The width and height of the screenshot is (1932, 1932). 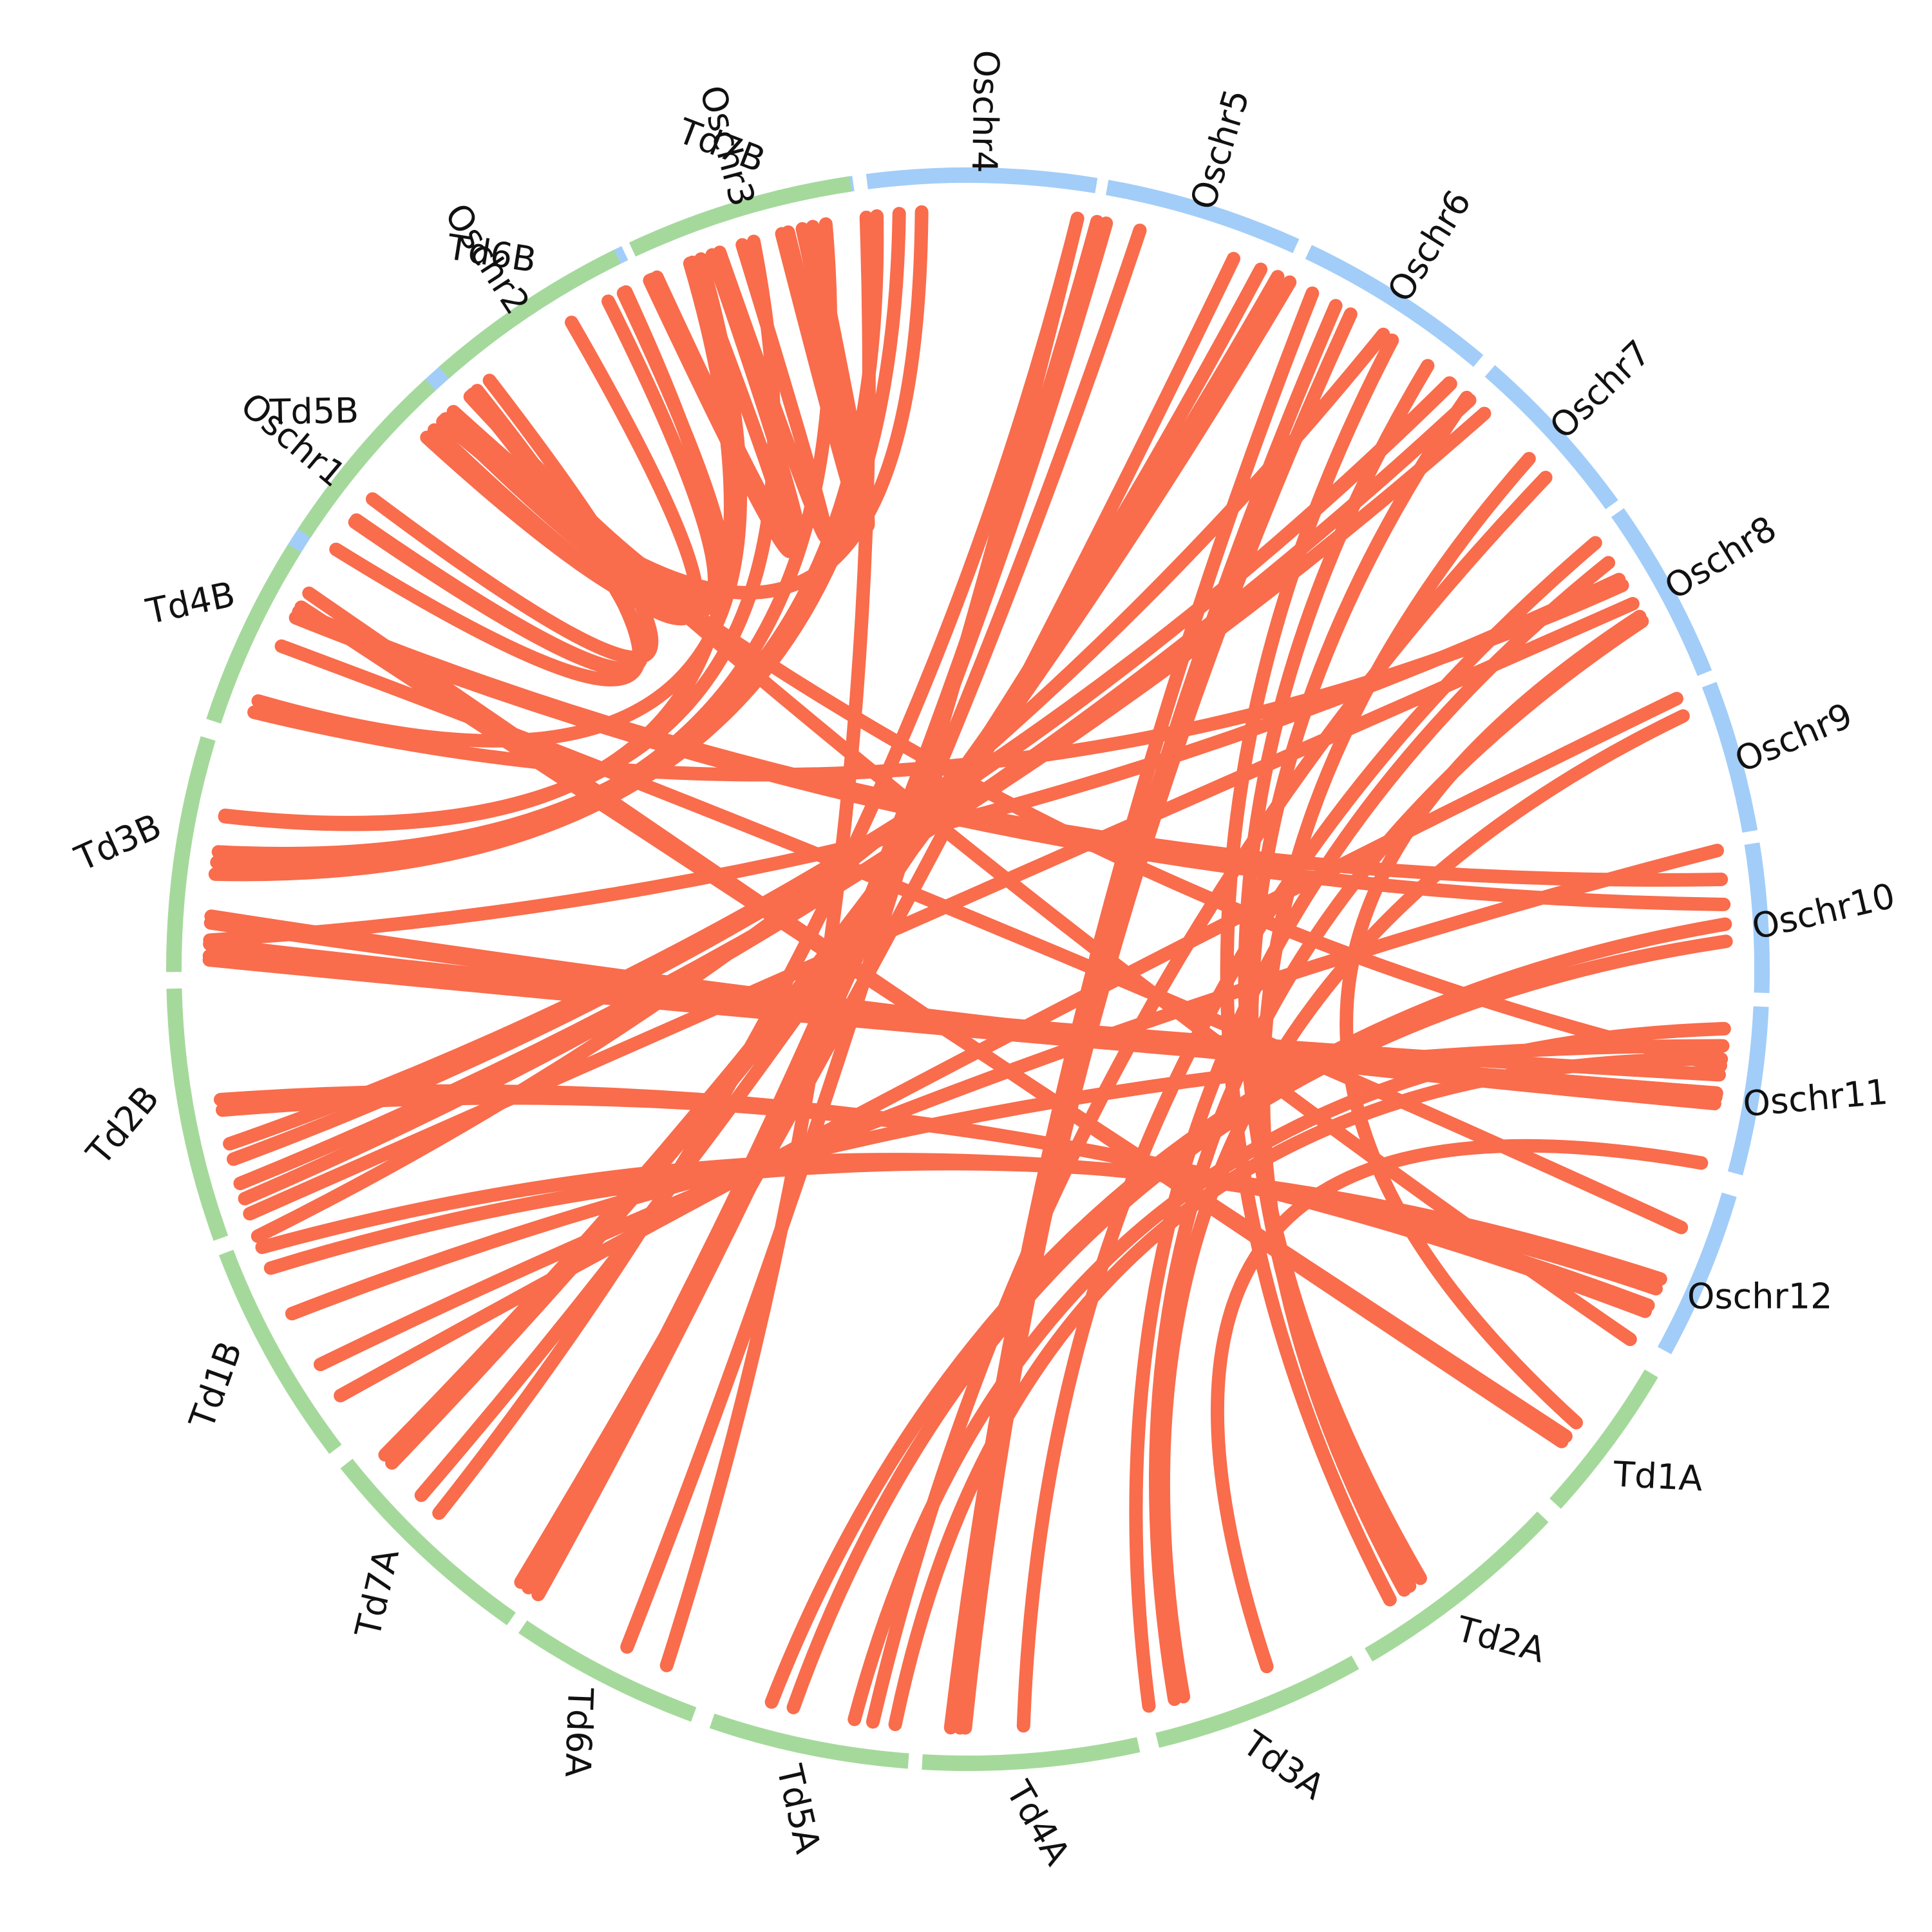 I want to click on chromosome-label-Oschr5: Oschr5, so click(x=1220, y=149).